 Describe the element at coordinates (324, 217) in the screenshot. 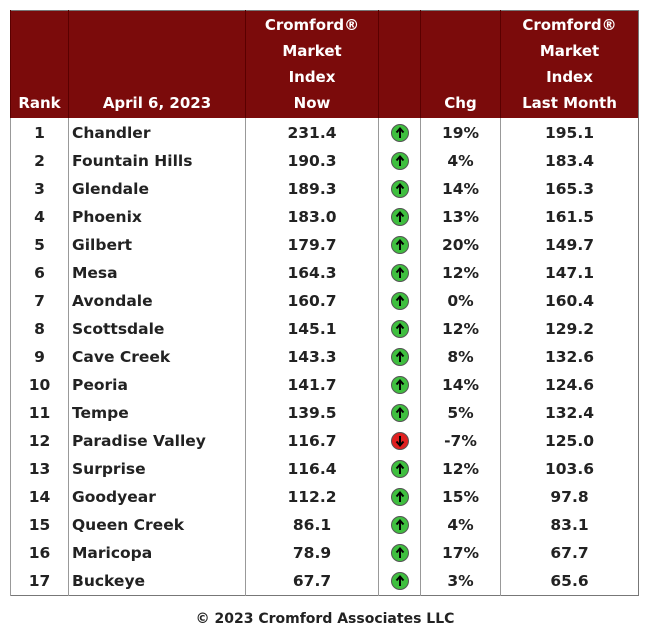

I see `table-row: 4 Phoenix 183.0 13% 161.5` at that location.